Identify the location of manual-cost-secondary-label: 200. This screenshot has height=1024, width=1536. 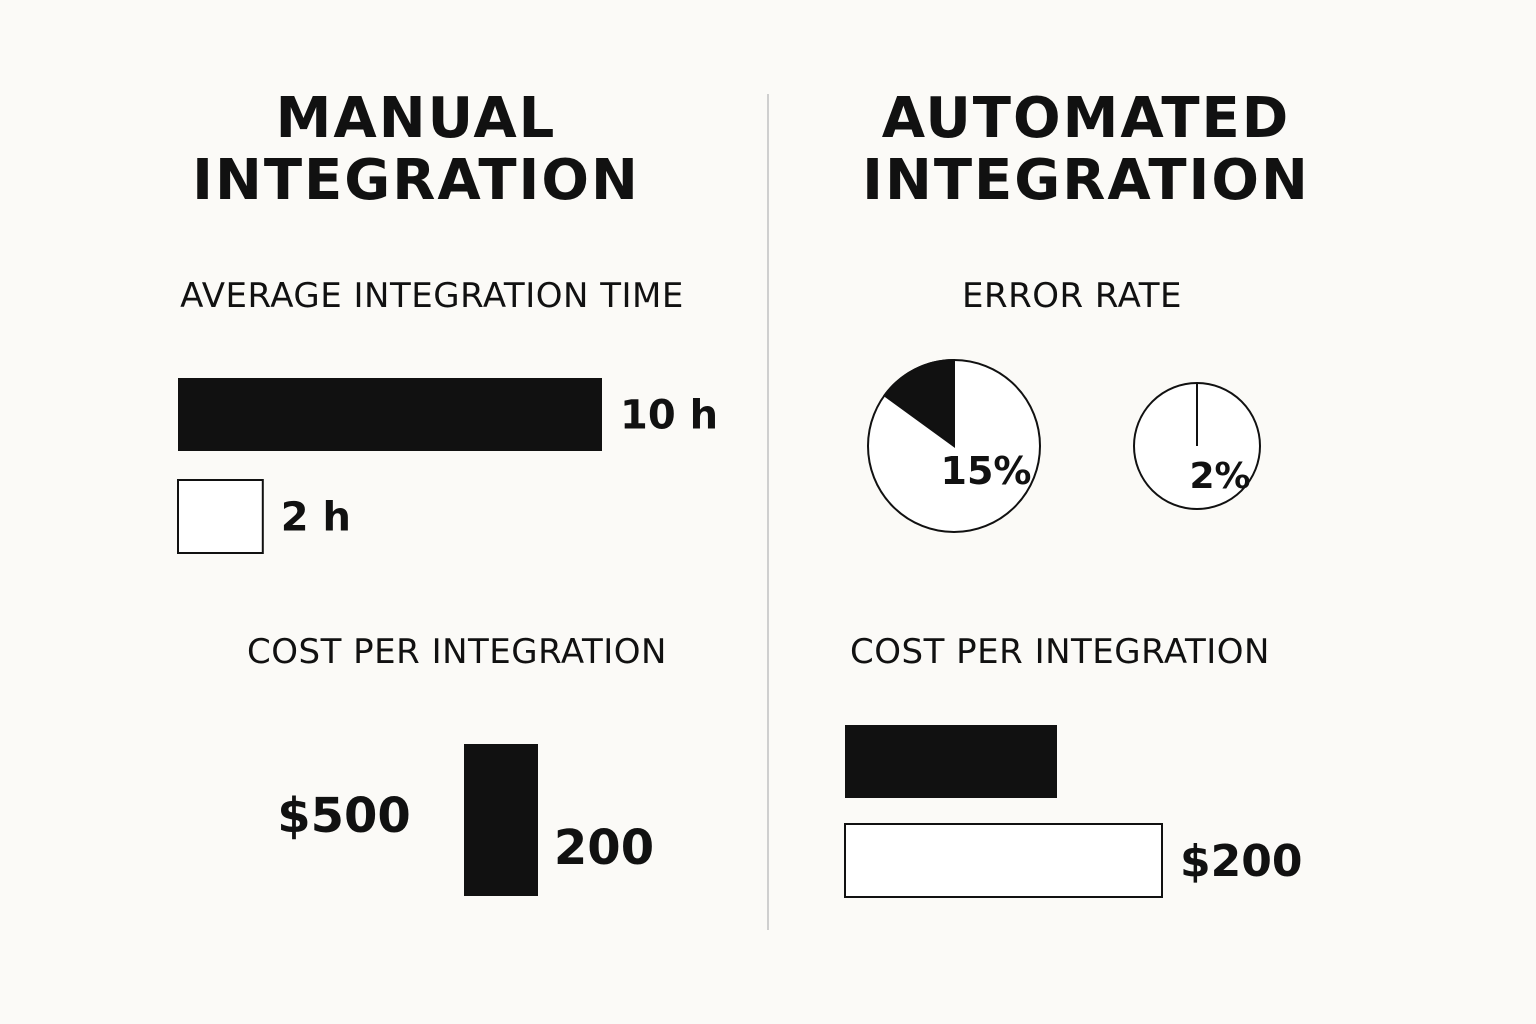
(604, 848).